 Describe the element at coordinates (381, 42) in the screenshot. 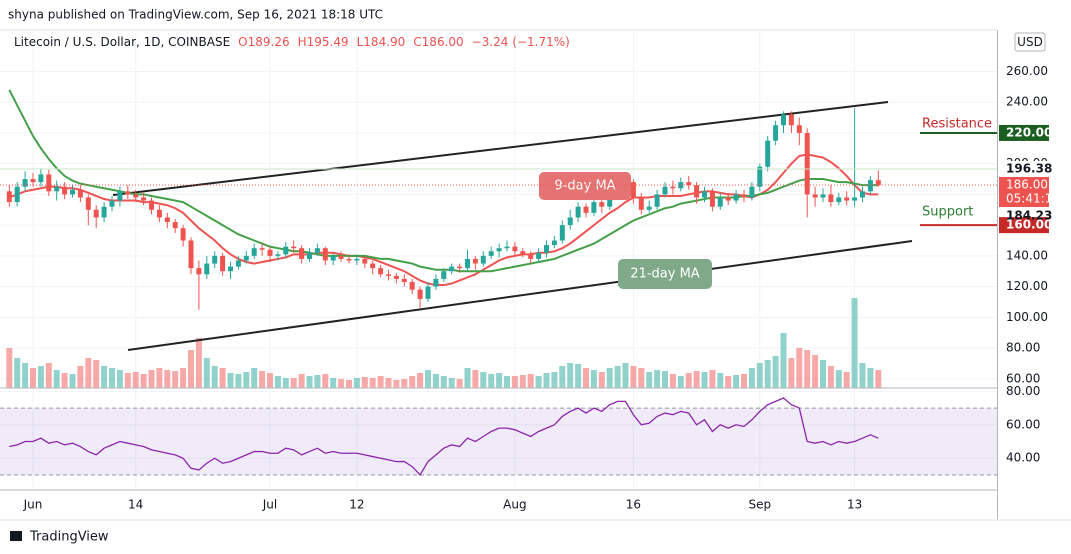

I see `low: L184.90` at that location.